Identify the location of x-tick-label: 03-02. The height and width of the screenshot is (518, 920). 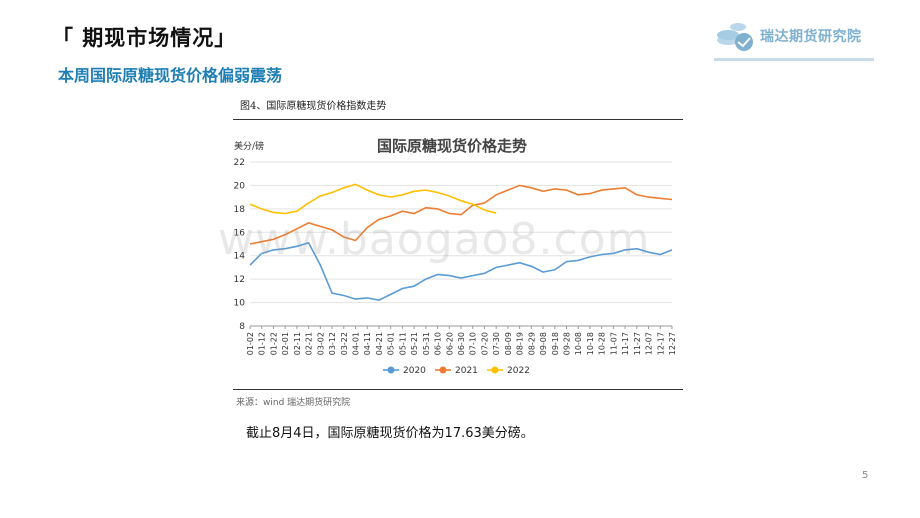
(320, 343).